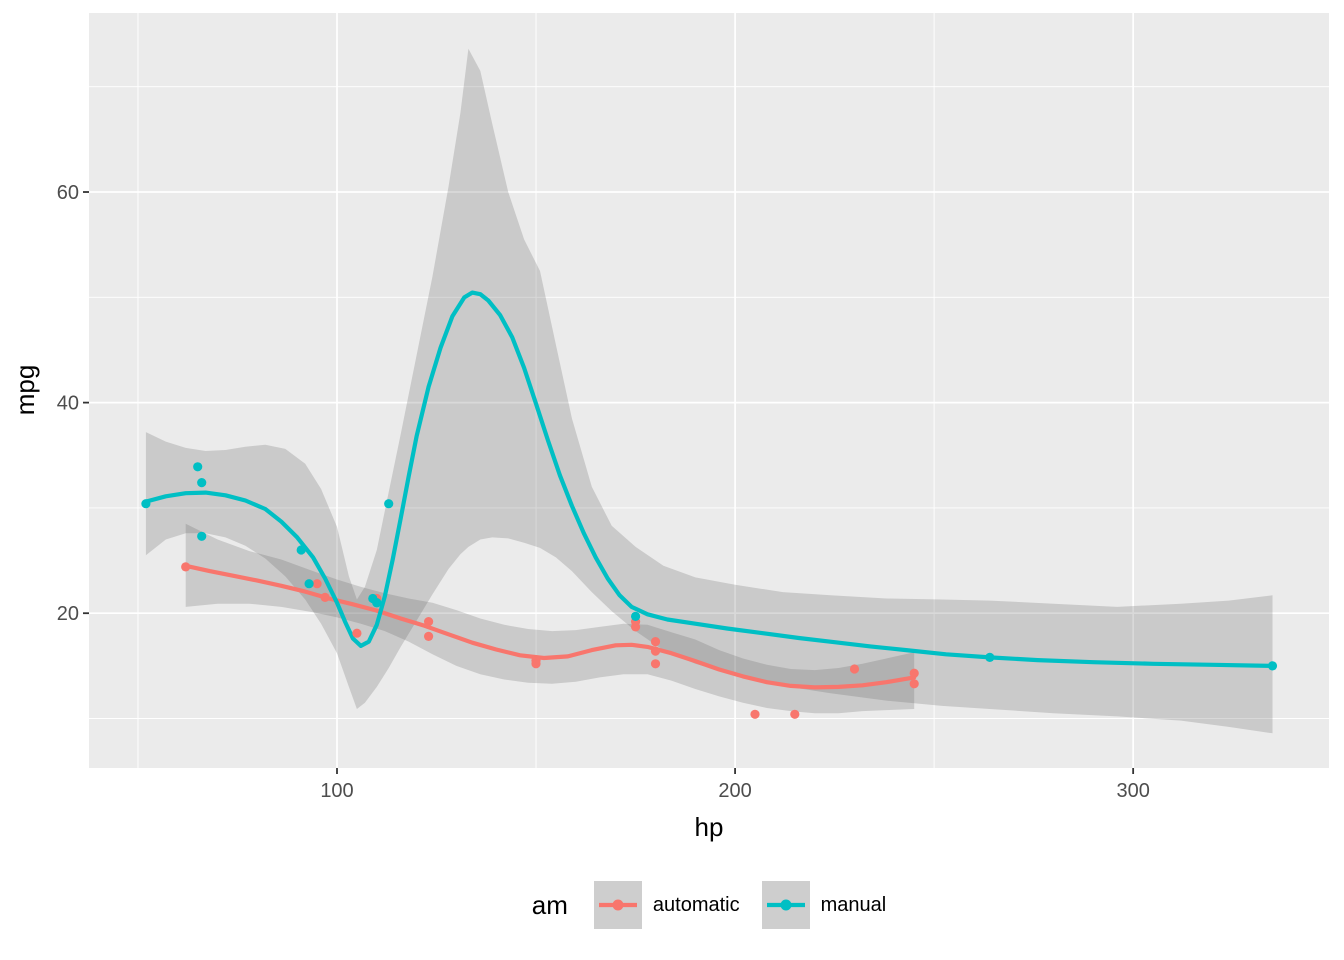 This screenshot has width=1344, height=960. Describe the element at coordinates (734, 791) in the screenshot. I see `x-tick-label: 200` at that location.